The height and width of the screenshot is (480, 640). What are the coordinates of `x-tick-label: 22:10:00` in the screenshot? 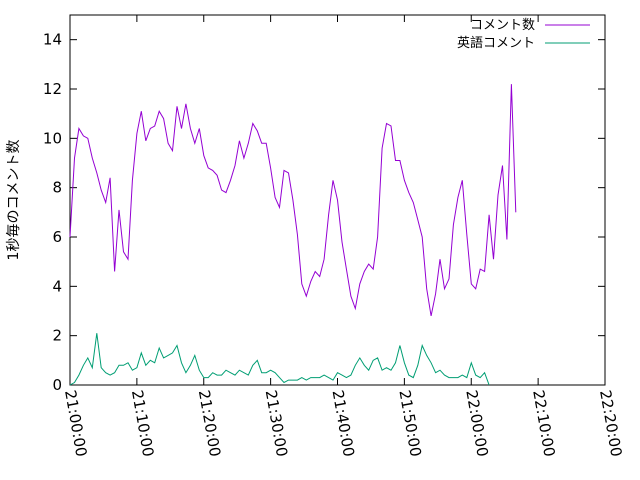 It's located at (543, 423).